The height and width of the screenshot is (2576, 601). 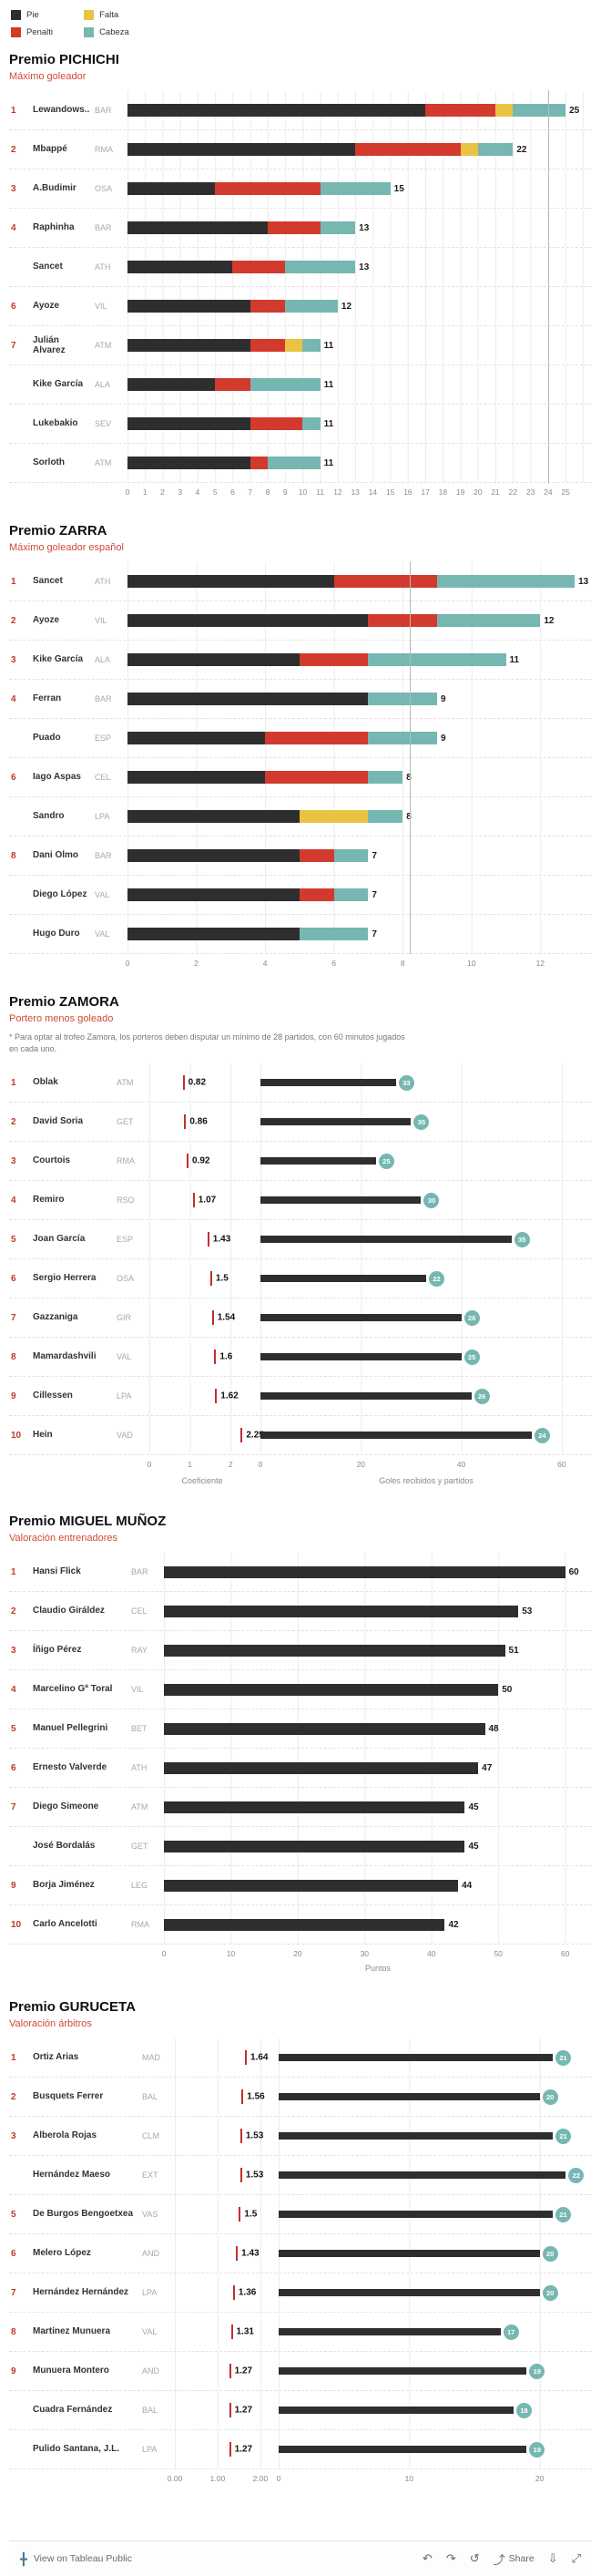 What do you see at coordinates (542, 1435) in the screenshot?
I see `matches-dot: 24` at bounding box center [542, 1435].